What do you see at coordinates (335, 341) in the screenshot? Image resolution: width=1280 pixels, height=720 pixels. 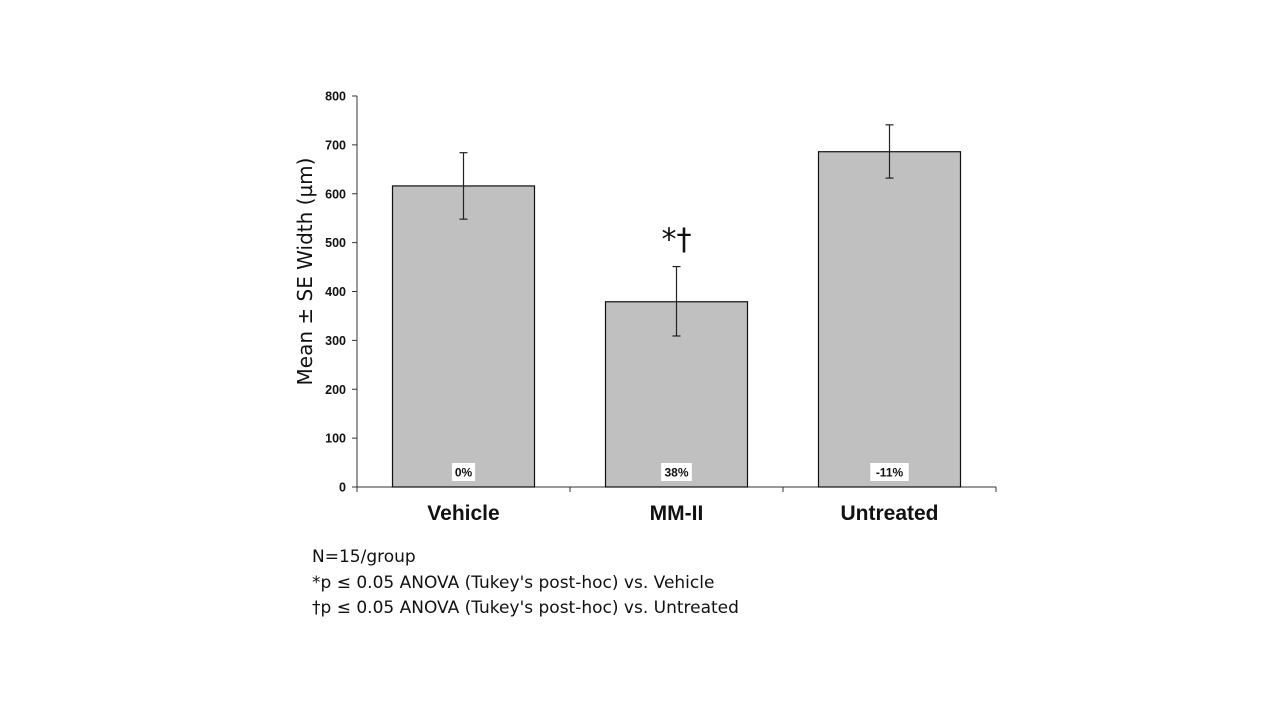 I see `y-tick-label: 300` at bounding box center [335, 341].